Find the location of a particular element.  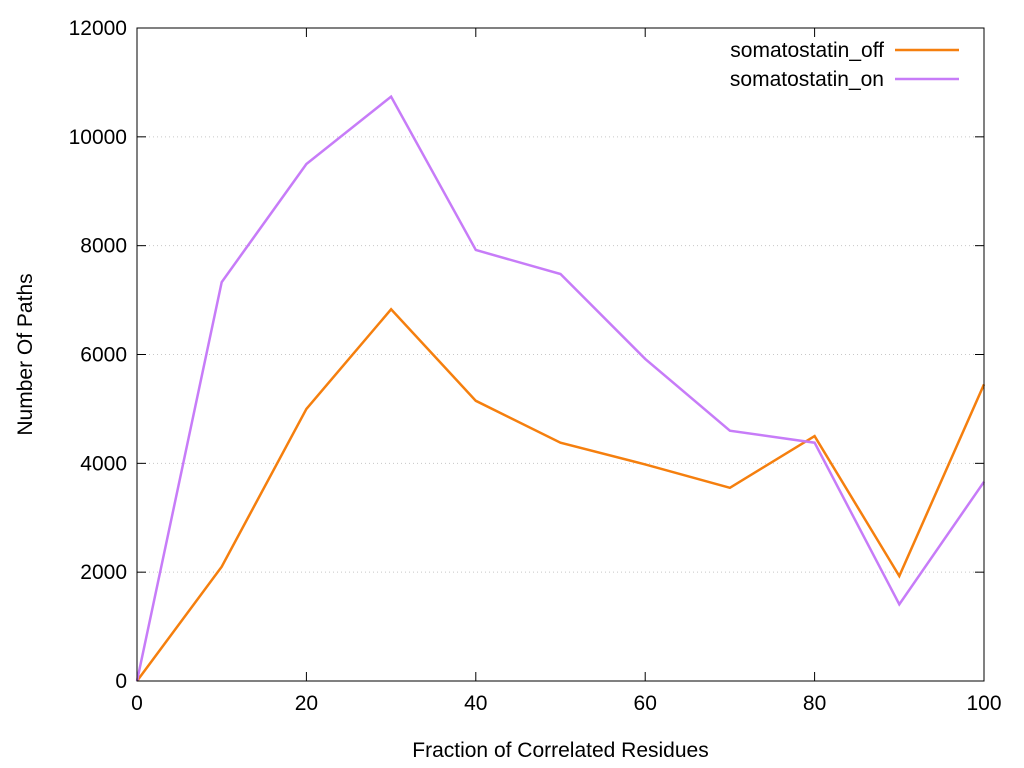

y-axis-title: Number Of Paths is located at coordinates (25, 354).